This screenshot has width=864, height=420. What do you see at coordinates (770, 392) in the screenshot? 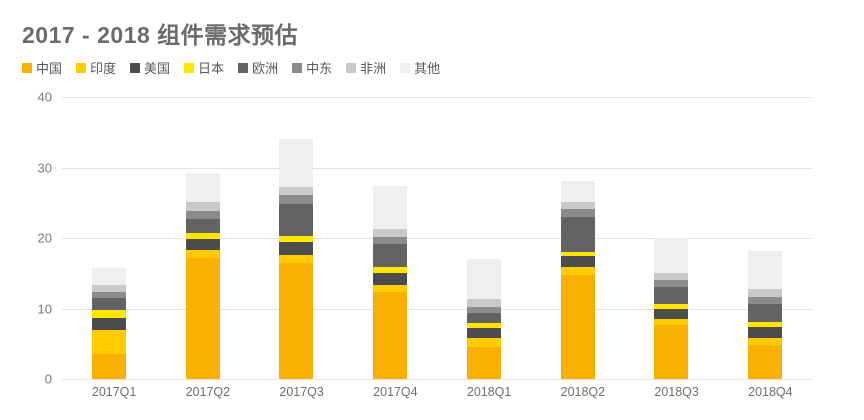
I see `x-tick-label: 2018Q4` at bounding box center [770, 392].